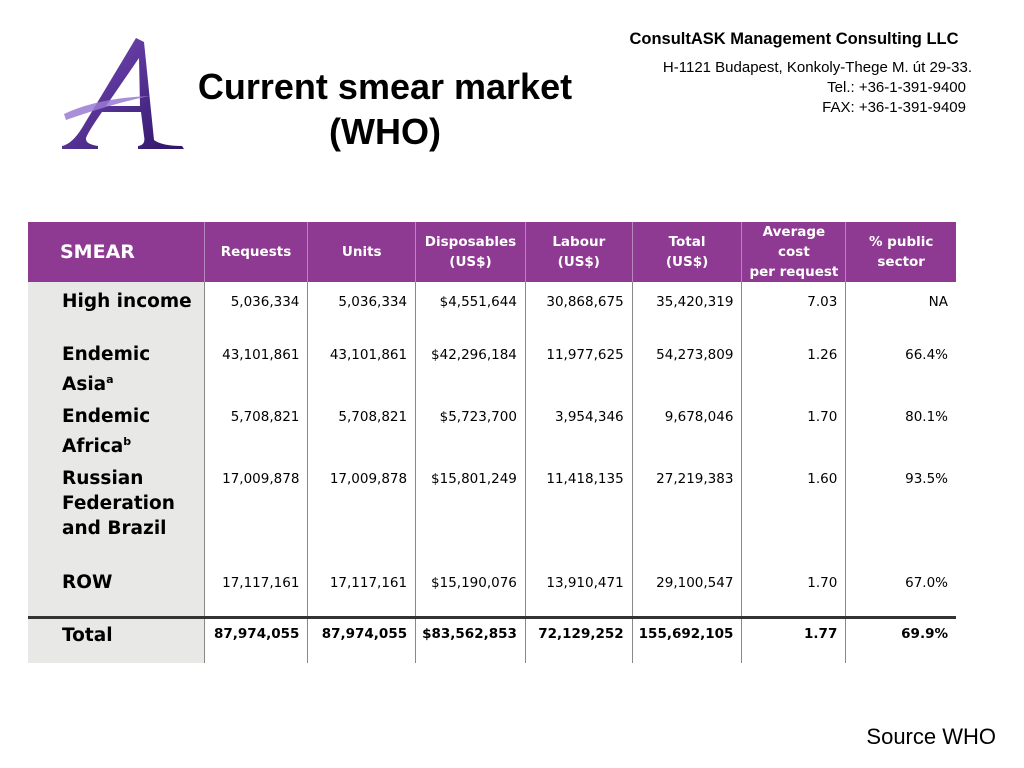 The image size is (1024, 768). Describe the element at coordinates (116, 639) in the screenshot. I see `total-label: Total` at that location.